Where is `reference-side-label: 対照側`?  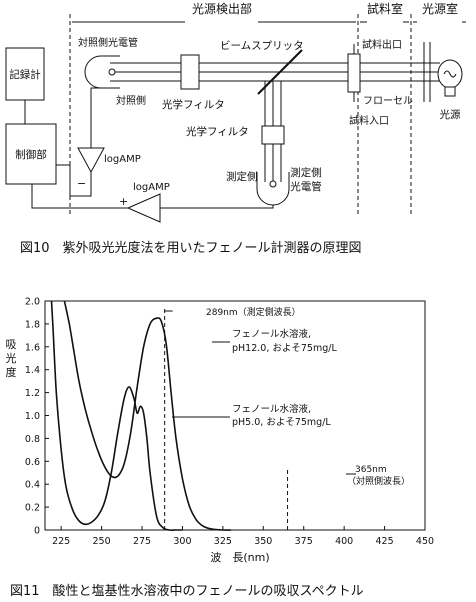
reference-side-label: 対照側 is located at coordinates (131, 100).